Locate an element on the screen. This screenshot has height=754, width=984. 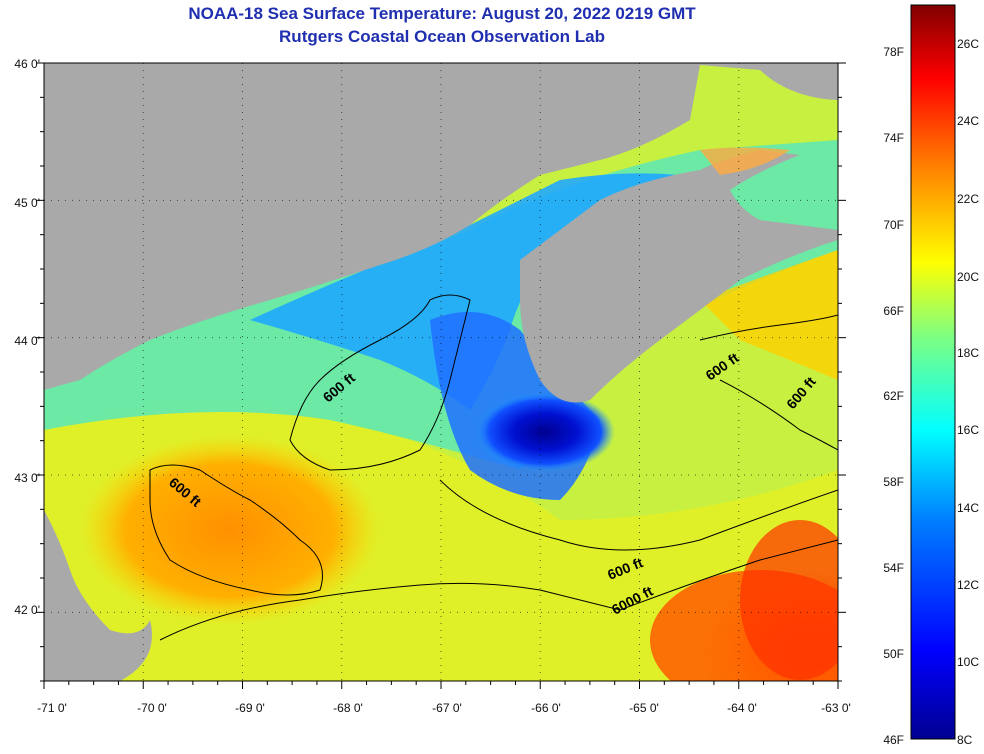
lon-label: -64 0' is located at coordinates (742, 708).